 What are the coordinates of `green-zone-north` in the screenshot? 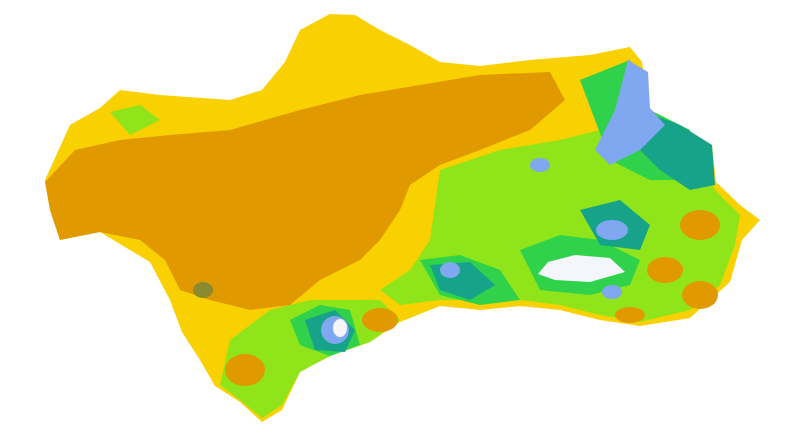 It's located at (135, 120).